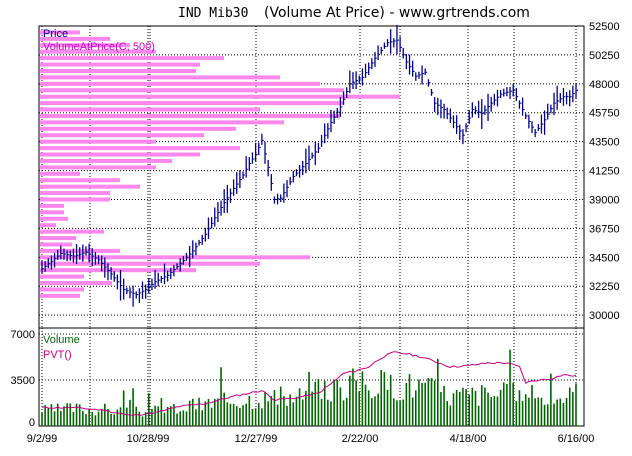 Image resolution: width=632 pixels, height=456 pixels. Describe the element at coordinates (397, 13) in the screenshot. I see `chart-title: (Volume At Price) - www.grtrends.com` at that location.